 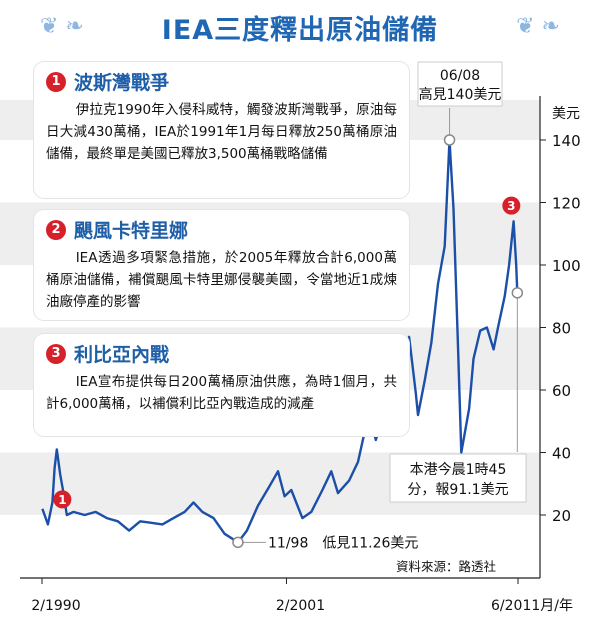 What do you see at coordinates (458, 470) in the screenshot?
I see `annotation-label: 本港今晨1時45` at bounding box center [458, 470].